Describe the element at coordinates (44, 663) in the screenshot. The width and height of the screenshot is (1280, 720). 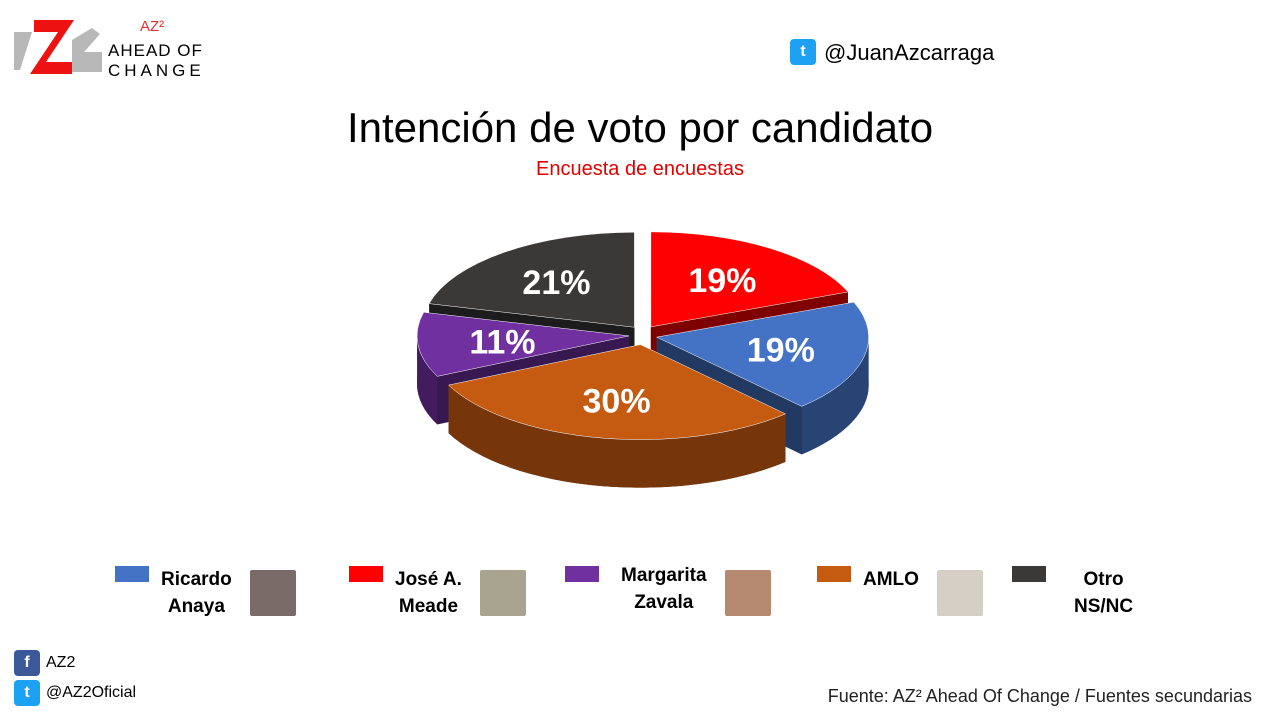
I see `facebook-row: f AZ2` at that location.